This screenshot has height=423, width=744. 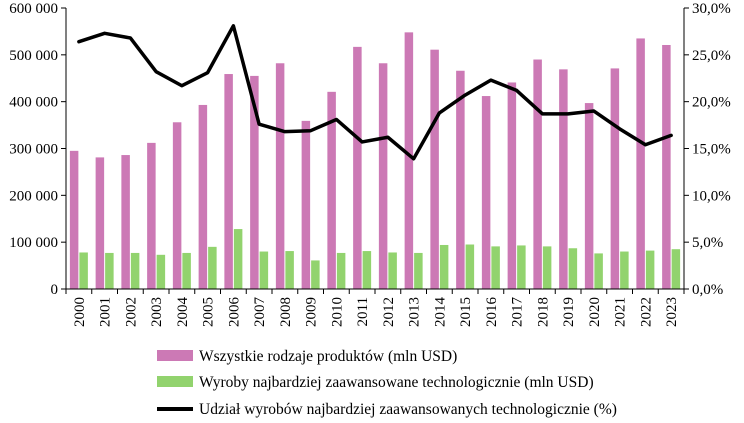 What do you see at coordinates (238, 259) in the screenshot?
I see `bar-high-tech-2006` at bounding box center [238, 259].